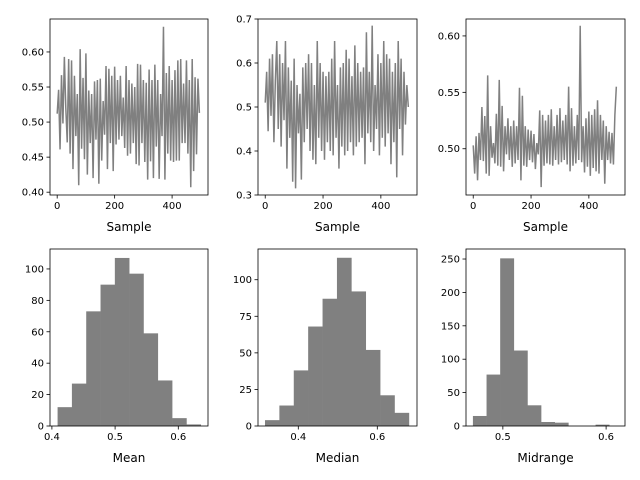  Describe the element at coordinates (450, 326) in the screenshot. I see `y-tick-label: 150` at that location.